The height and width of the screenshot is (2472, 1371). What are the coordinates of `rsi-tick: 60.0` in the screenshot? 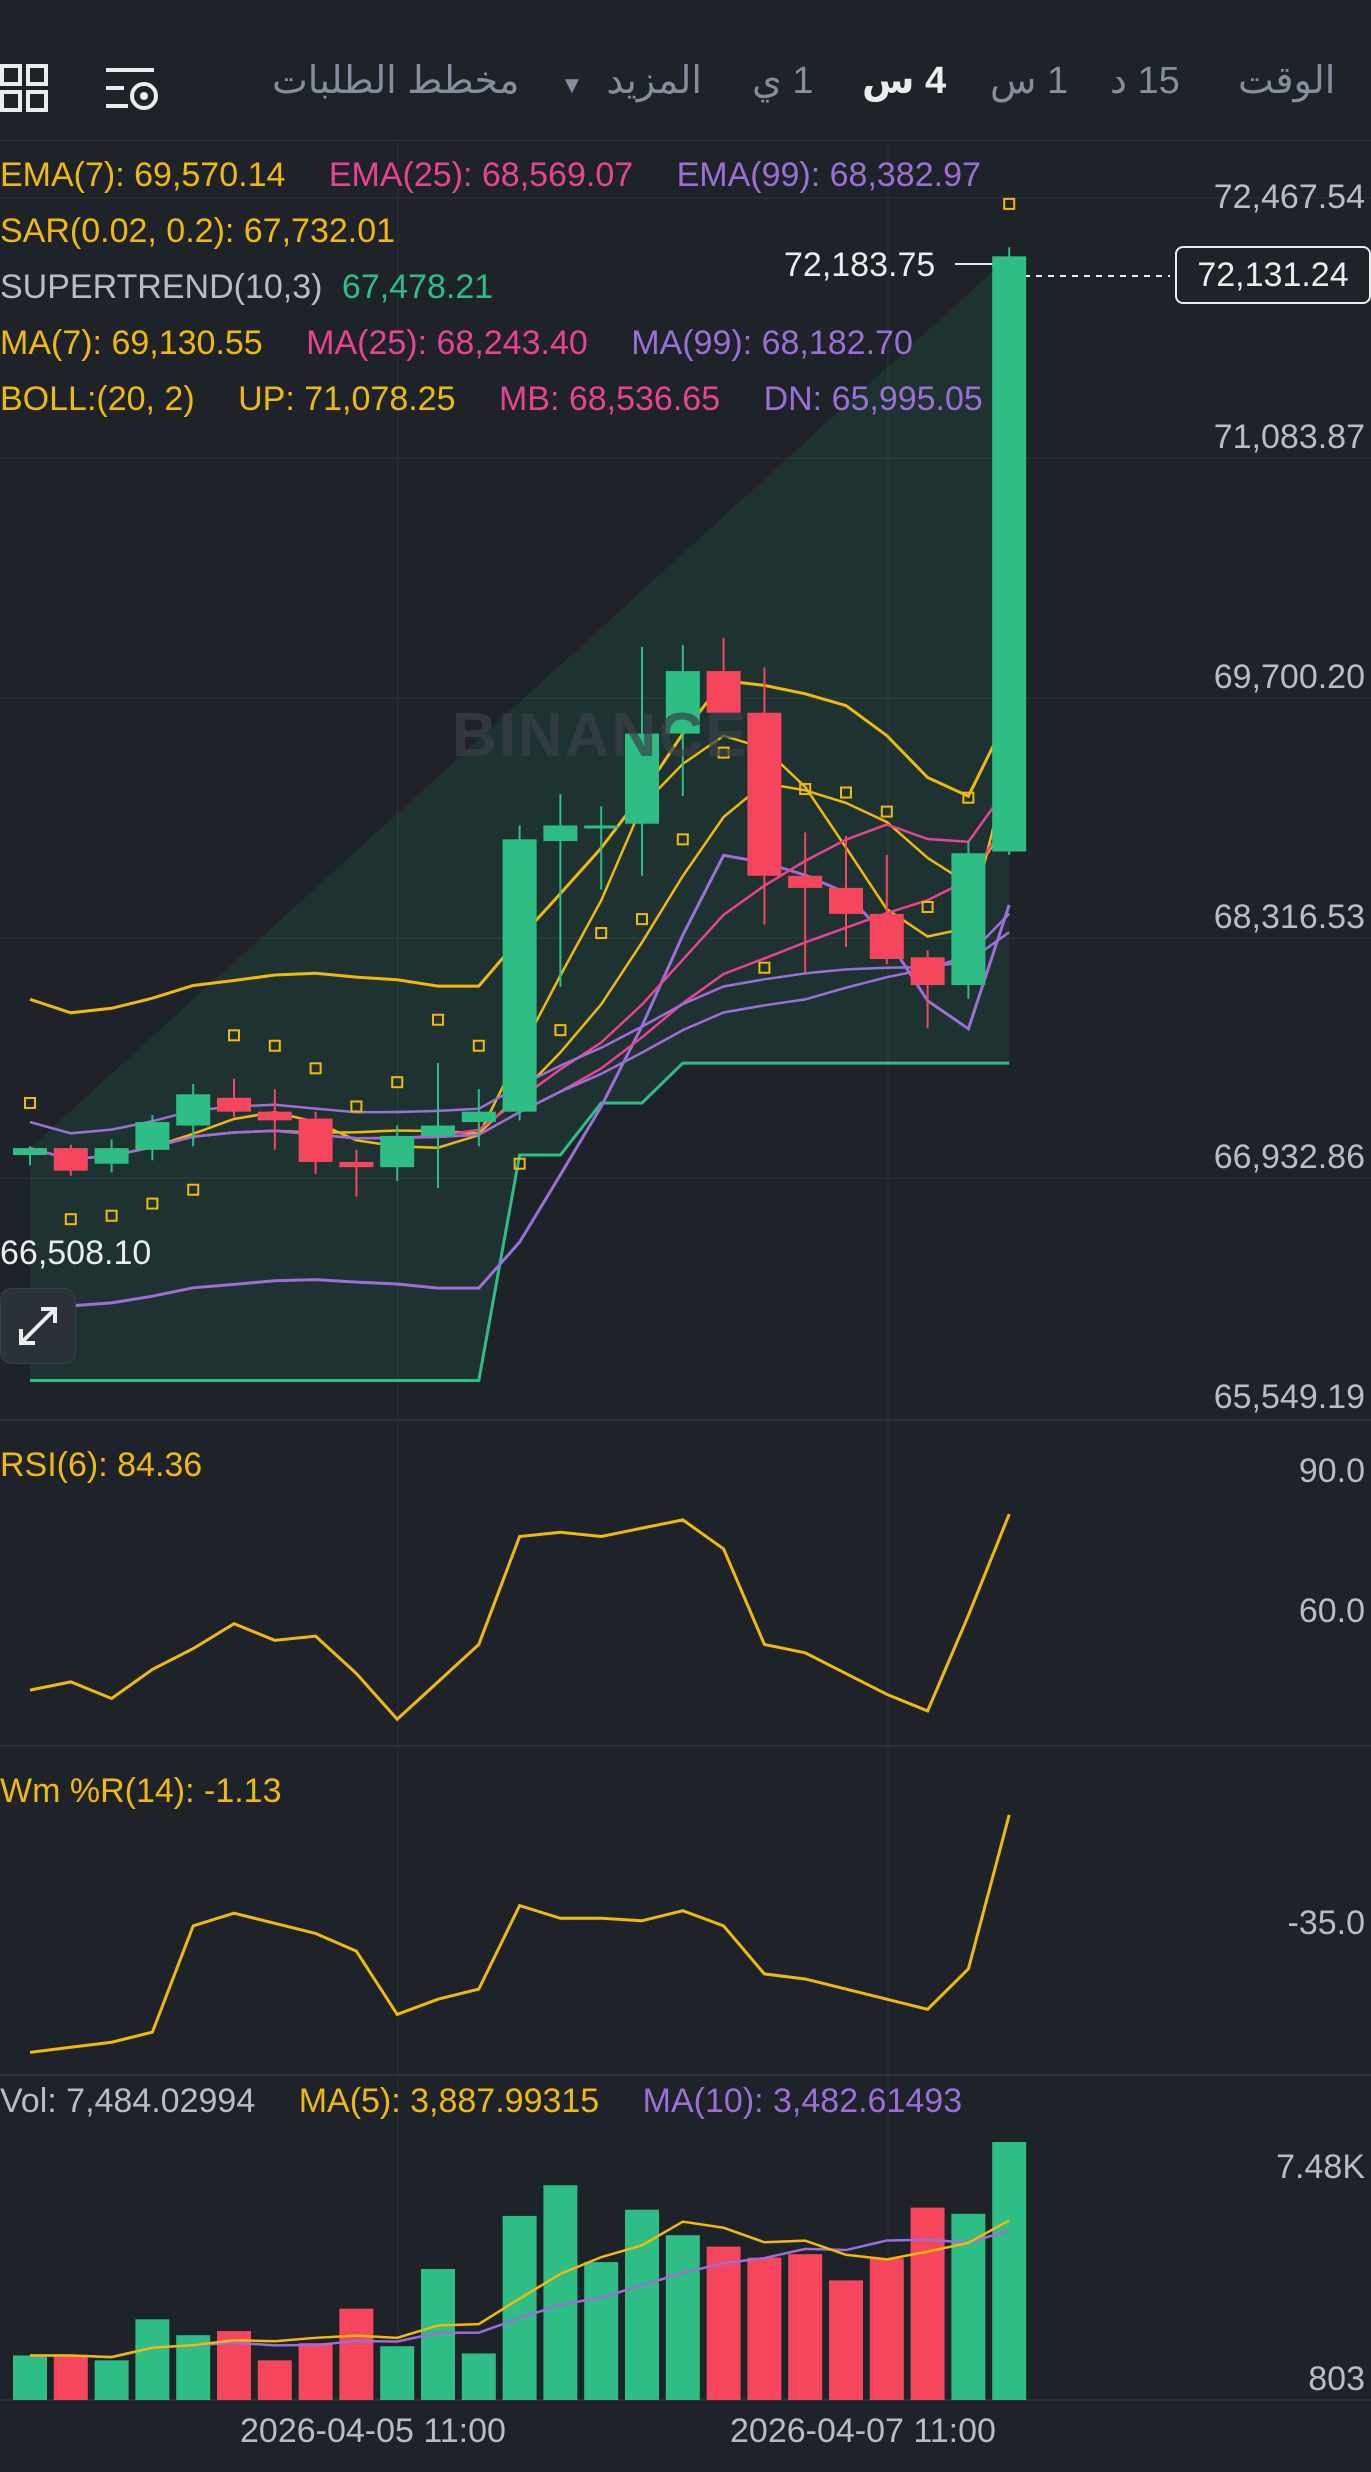 It's located at (1331, 1611).